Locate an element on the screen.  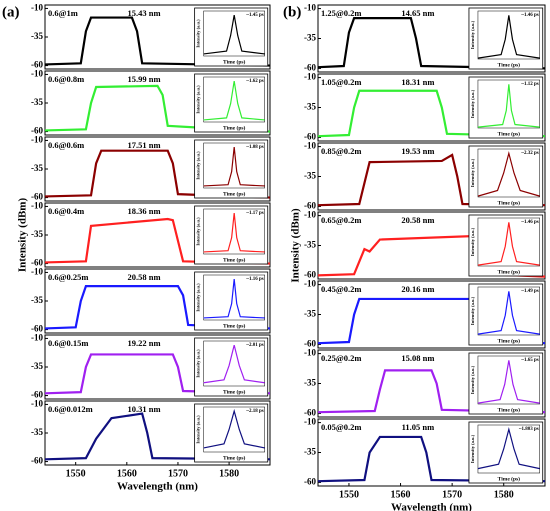
panel-condition: 0.25@0.2m is located at coordinates (341, 358).